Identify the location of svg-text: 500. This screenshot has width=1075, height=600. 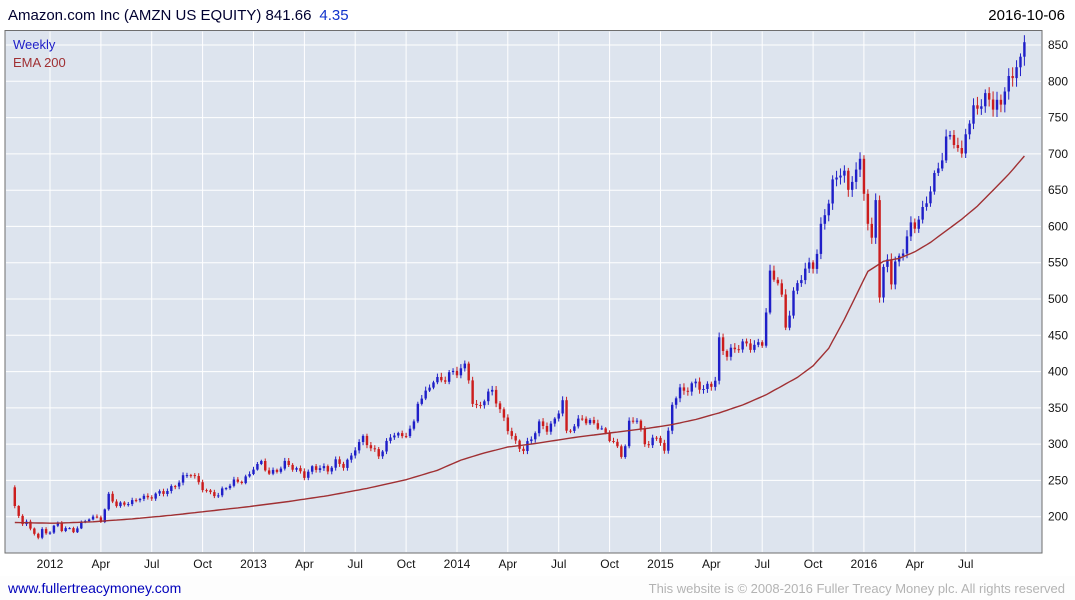
(1058, 299).